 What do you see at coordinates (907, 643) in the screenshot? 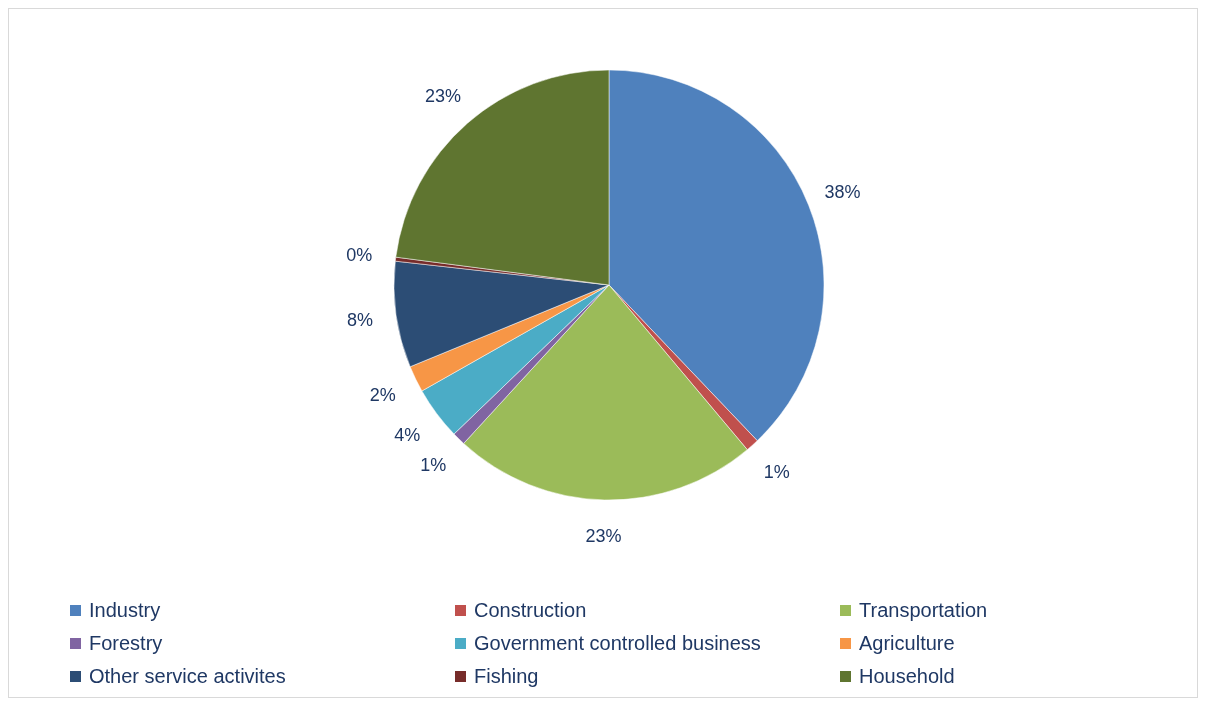
I see `legend-label: Agriculture` at bounding box center [907, 643].